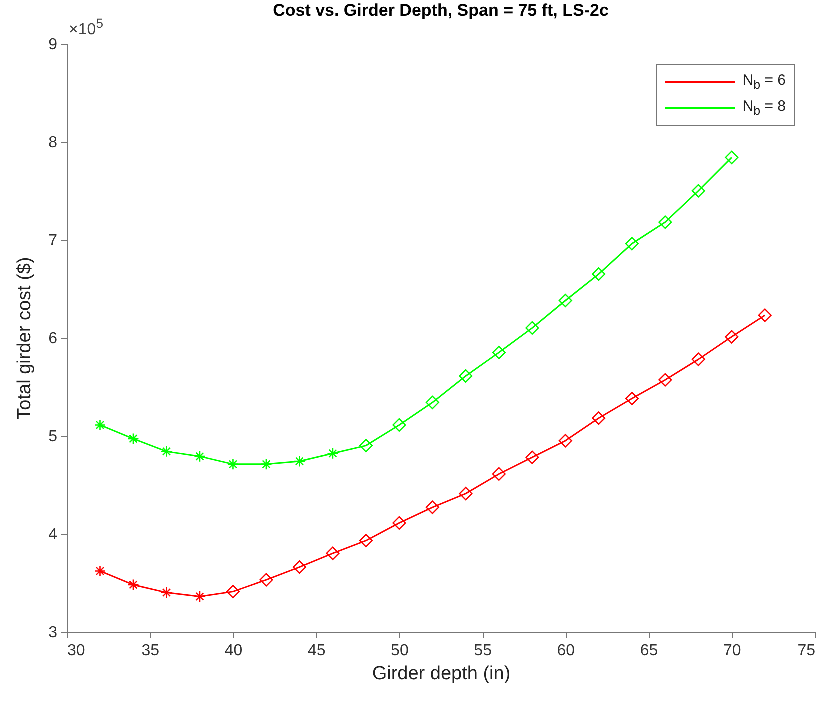 This screenshot has width=828, height=706. I want to click on x-tick-label: 75, so click(807, 651).